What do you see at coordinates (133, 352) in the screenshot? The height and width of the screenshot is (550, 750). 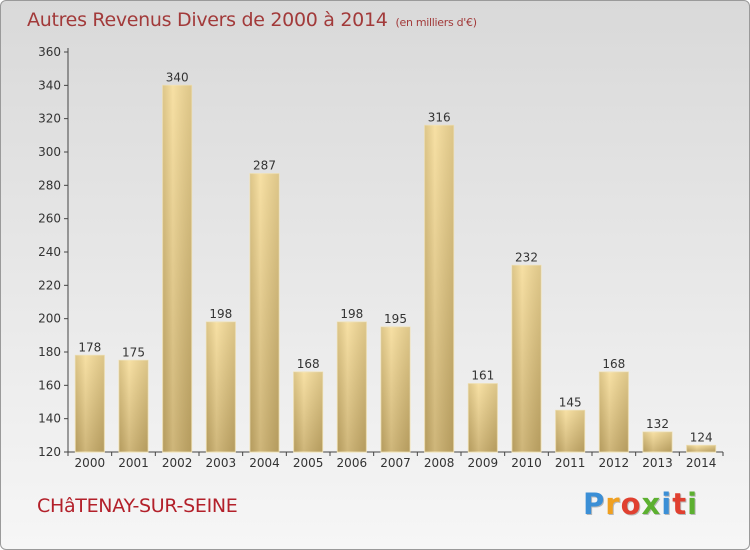 I see `data-label: 175` at bounding box center [133, 352].